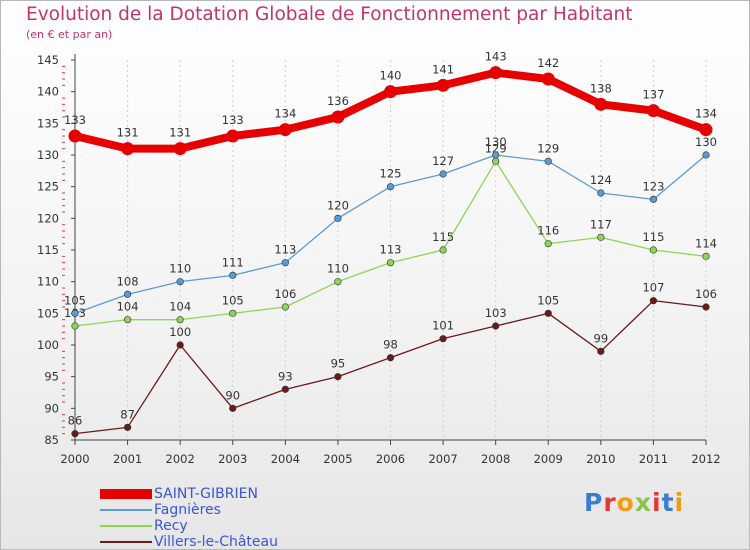 The image size is (750, 550). What do you see at coordinates (232, 395) in the screenshot?
I see `data-label: 90` at bounding box center [232, 395].